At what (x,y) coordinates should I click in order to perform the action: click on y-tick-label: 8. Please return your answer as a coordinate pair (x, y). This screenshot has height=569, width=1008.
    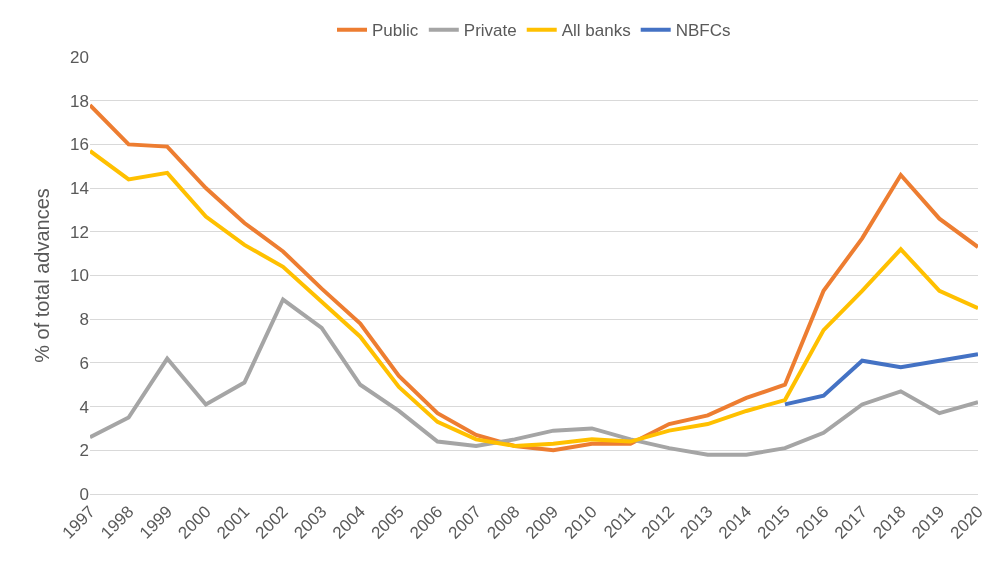
    Looking at the image, I should click on (84, 320).